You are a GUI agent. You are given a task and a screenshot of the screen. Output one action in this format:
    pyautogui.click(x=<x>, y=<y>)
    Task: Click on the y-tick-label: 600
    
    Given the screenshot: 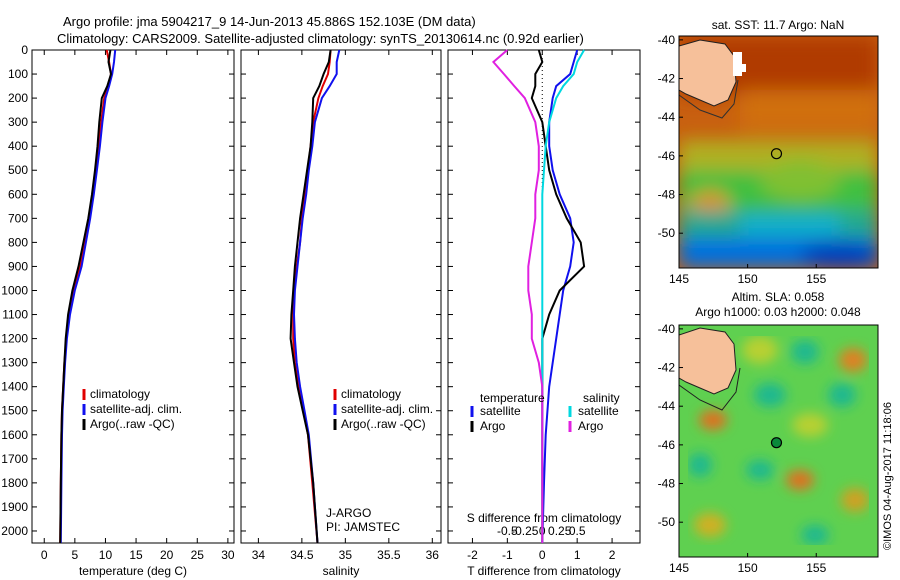 What is the action you would take?
    pyautogui.click(x=18, y=194)
    